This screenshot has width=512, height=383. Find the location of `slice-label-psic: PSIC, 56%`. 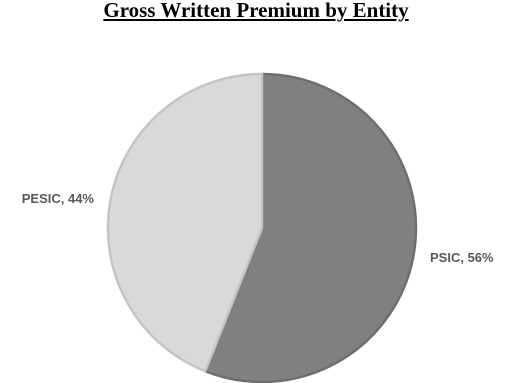

slice-label-psic: PSIC, 56% is located at coordinates (462, 257).